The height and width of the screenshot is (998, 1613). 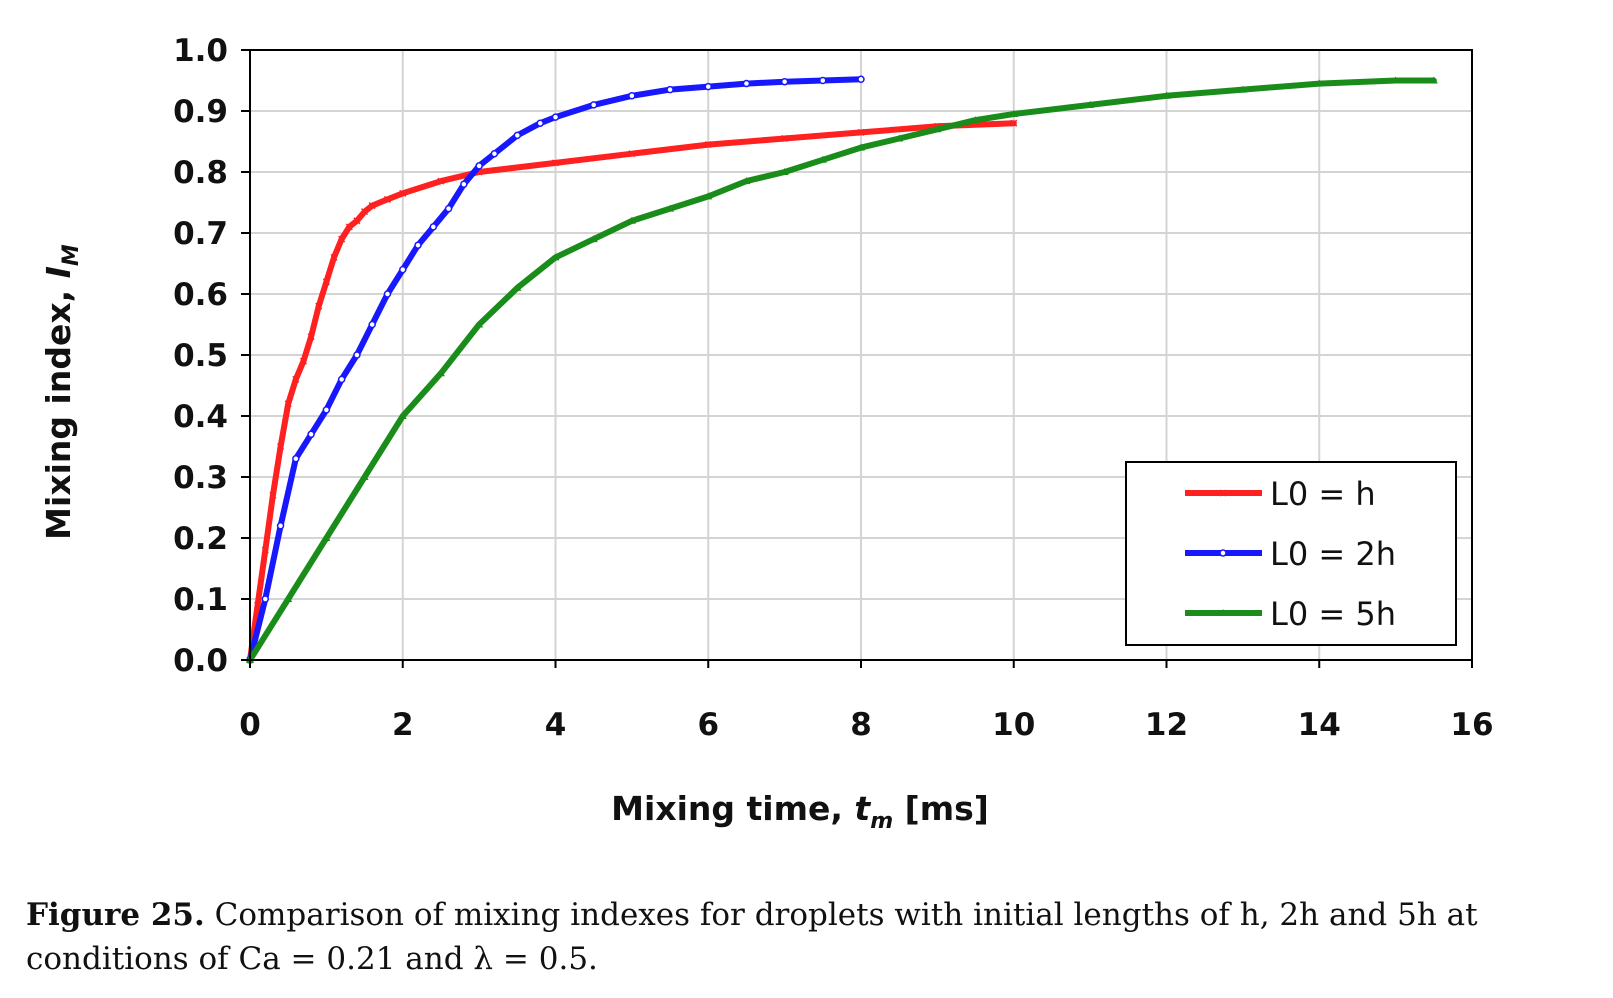 I want to click on x-tick-label: 6, so click(x=708, y=725).